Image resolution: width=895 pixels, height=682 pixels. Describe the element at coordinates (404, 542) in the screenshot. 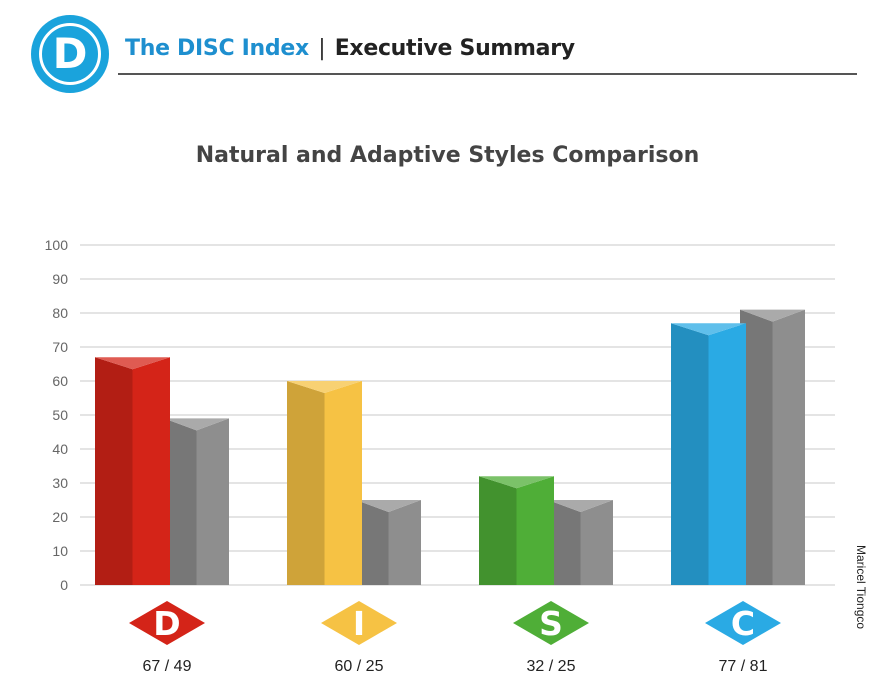

I see `bar-adaptive-i-right-face` at that location.